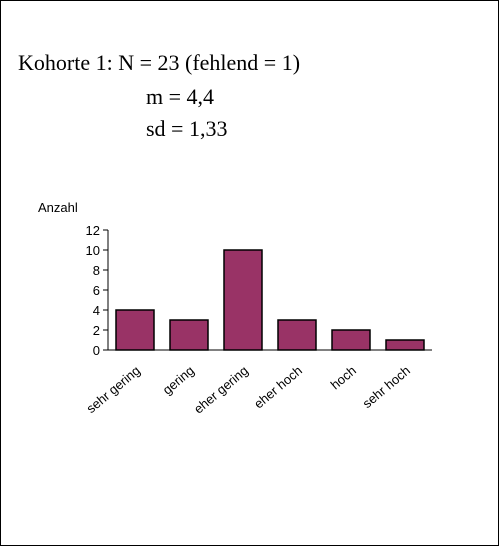 The image size is (500, 547). Describe the element at coordinates (96, 290) in the screenshot. I see `y-tick-label: 6` at that location.